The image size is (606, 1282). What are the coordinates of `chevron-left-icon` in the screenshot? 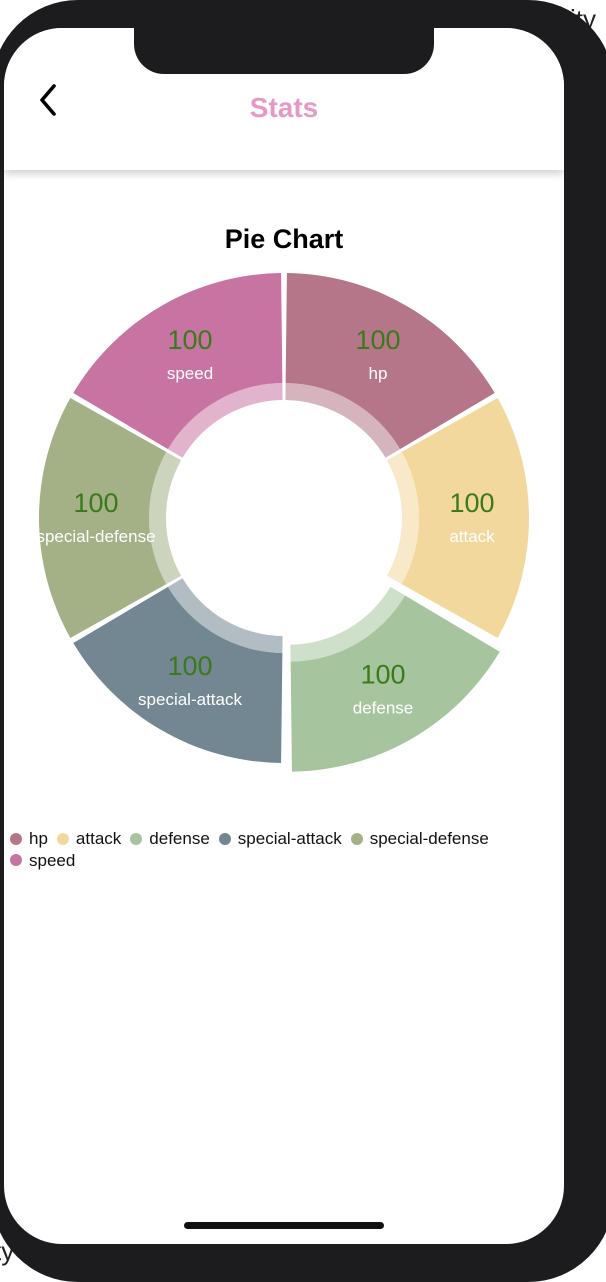 It's located at (48, 100).